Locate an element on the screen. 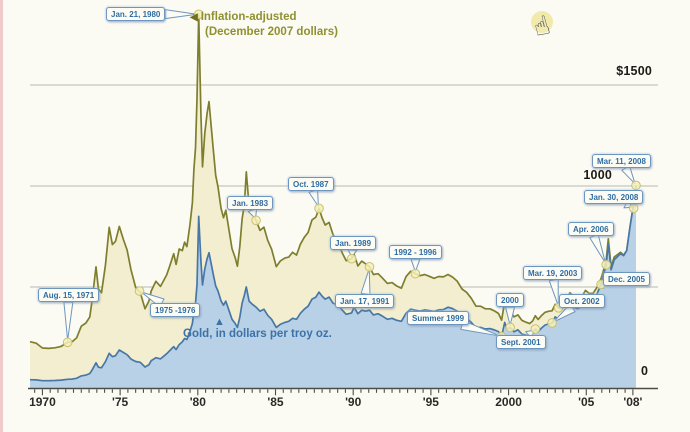  callout-sept-2001: Sept. 2001 is located at coordinates (521, 342).